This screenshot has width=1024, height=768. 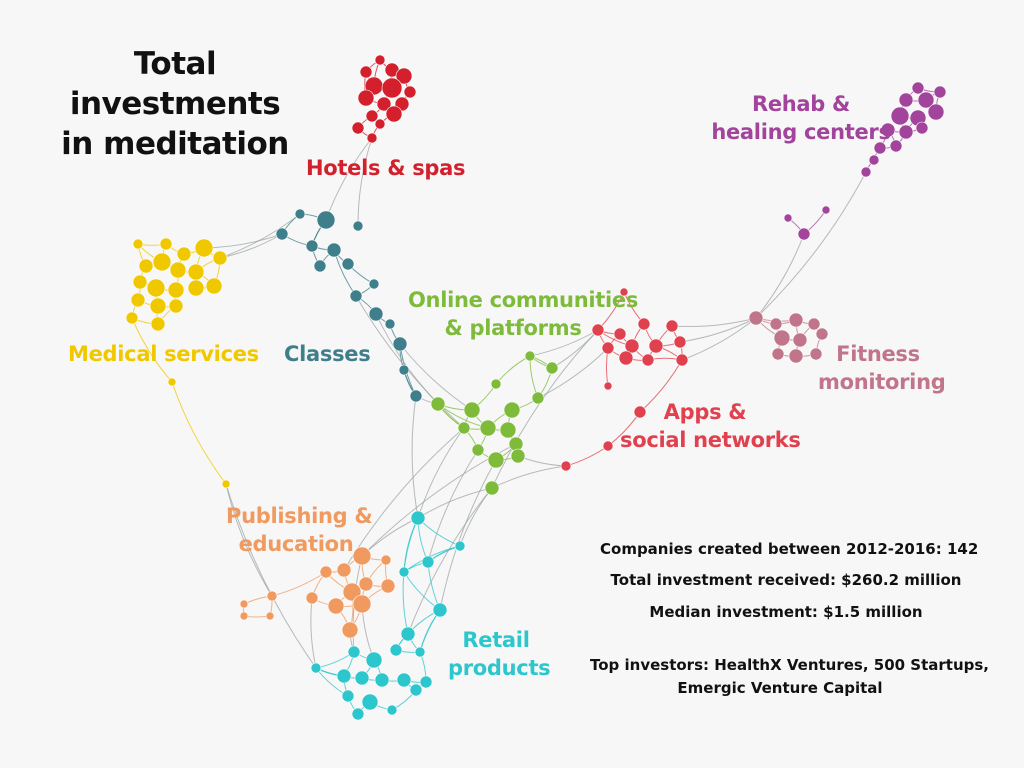 I want to click on cluster-label-rehab-line-2: healing centers, so click(x=801, y=132).